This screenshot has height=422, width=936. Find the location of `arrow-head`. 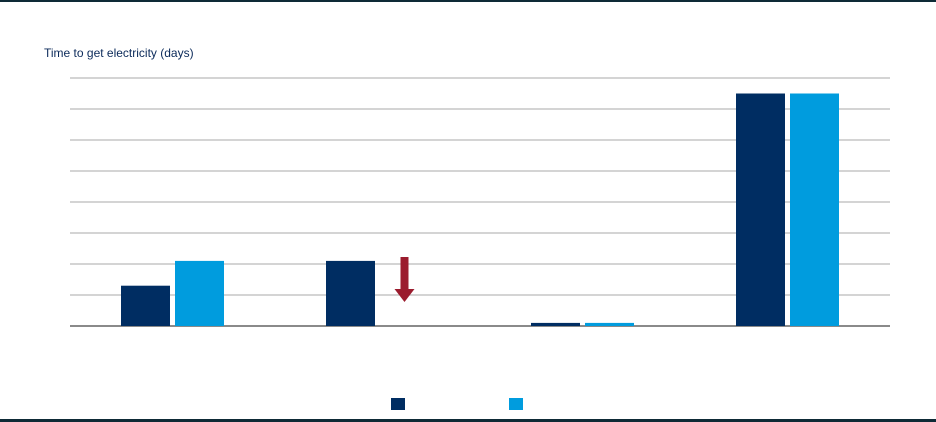

arrow-head is located at coordinates (404, 295).